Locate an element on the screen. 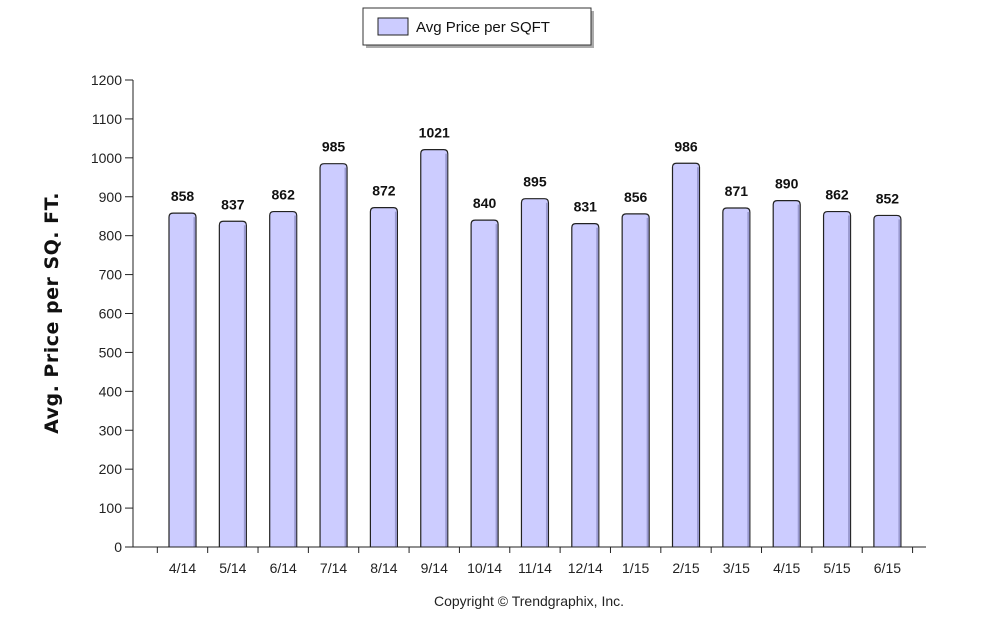 Image resolution: width=1000 pixels, height=640 pixels. x-tick-label: 12/14 is located at coordinates (585, 568).